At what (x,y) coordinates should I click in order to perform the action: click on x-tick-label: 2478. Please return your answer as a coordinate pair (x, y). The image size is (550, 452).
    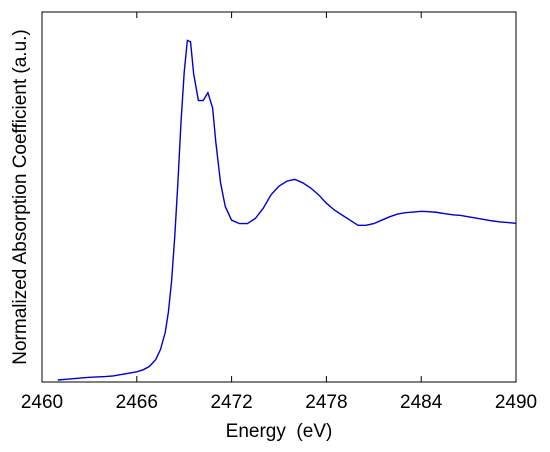
    Looking at the image, I should click on (326, 402).